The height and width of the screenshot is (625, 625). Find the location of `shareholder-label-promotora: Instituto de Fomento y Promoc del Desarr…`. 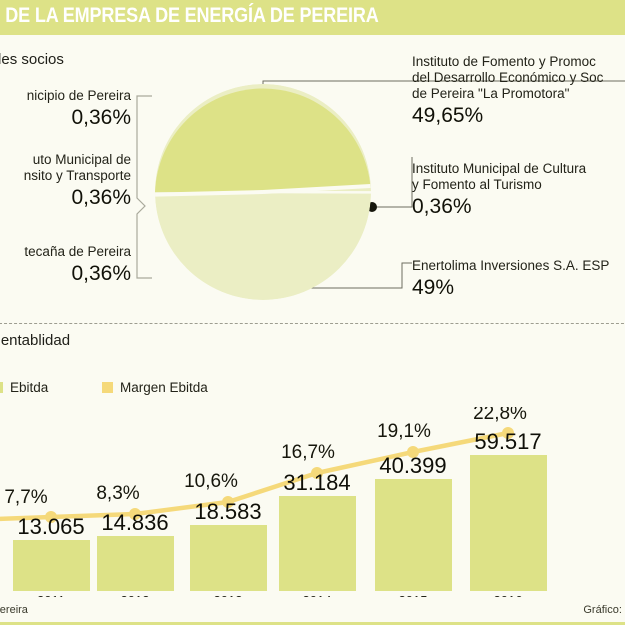

shareholder-label-promotora: Instituto de Fomento y Promoc del Desarr… is located at coordinates (507, 91).